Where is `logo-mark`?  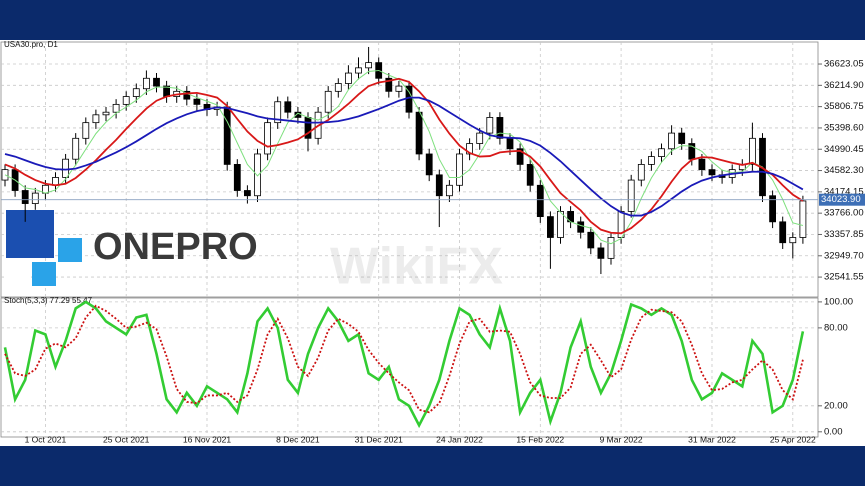 logo-mark is located at coordinates (44, 248).